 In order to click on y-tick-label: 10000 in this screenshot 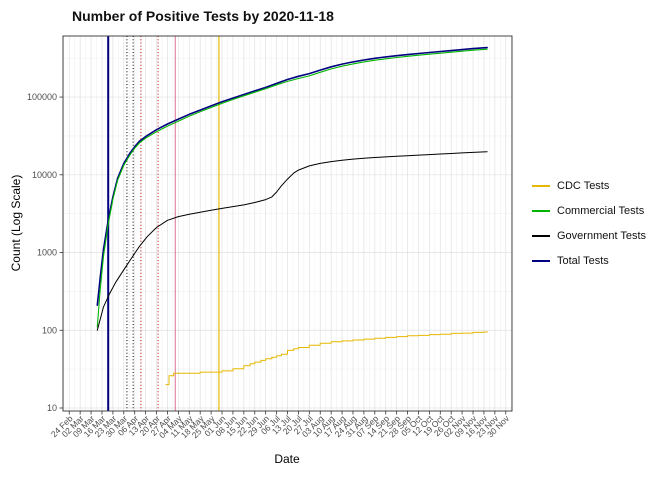, I will do `click(44, 175)`.